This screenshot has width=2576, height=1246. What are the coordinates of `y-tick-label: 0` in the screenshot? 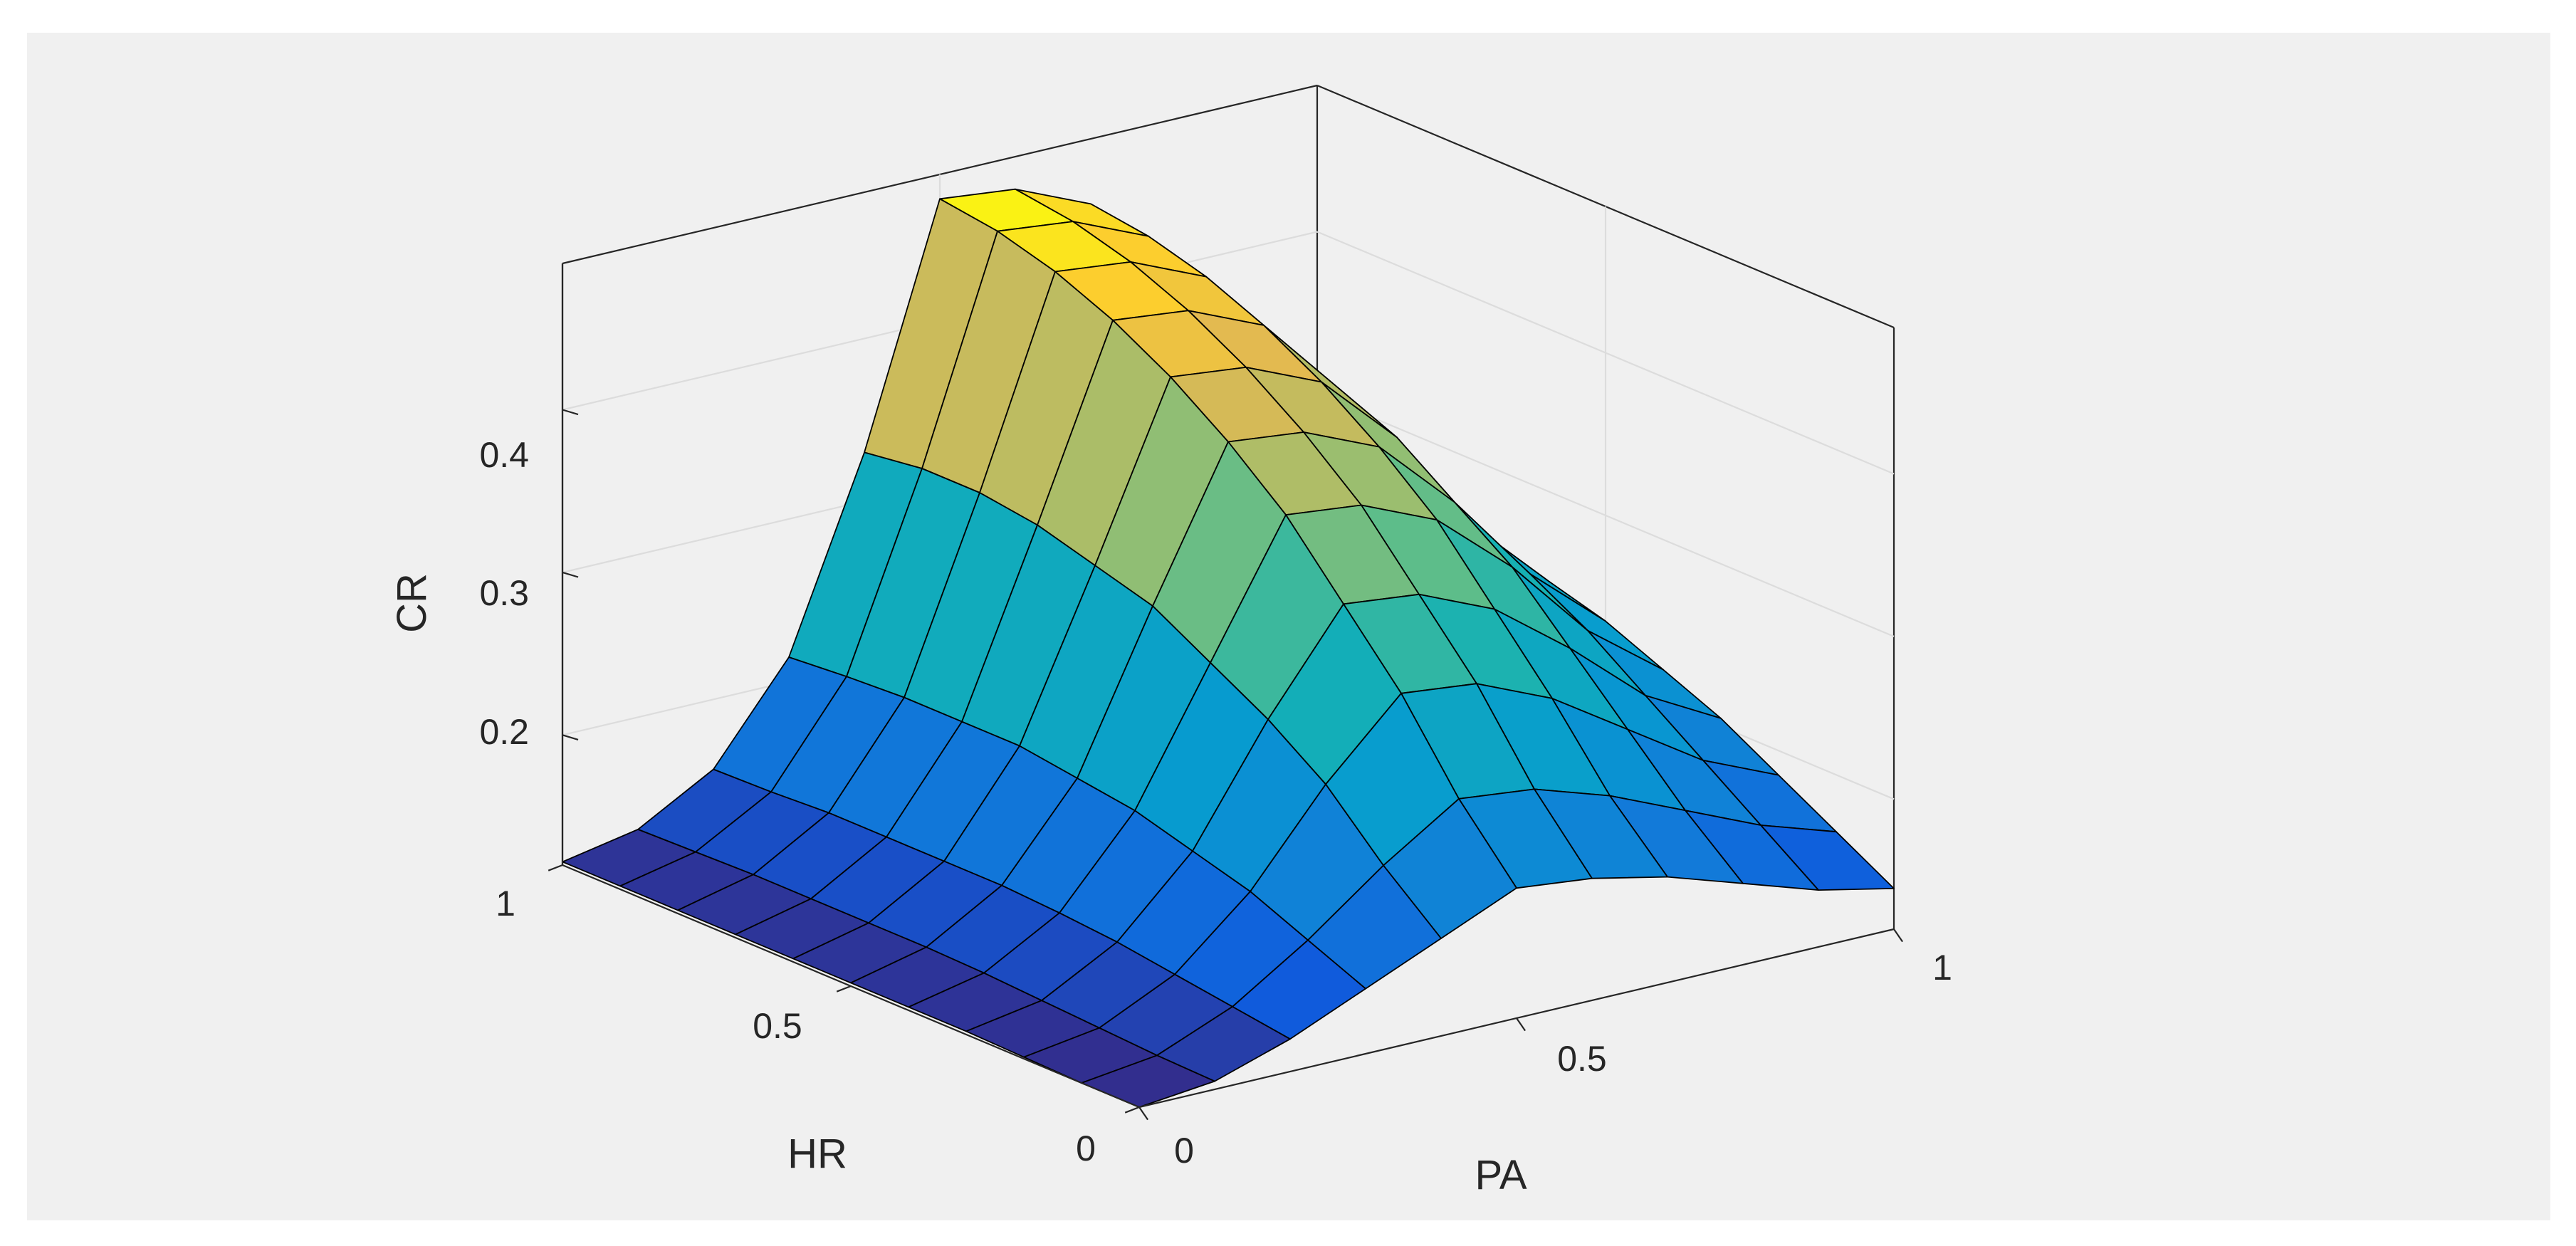 It's located at (1086, 1148).